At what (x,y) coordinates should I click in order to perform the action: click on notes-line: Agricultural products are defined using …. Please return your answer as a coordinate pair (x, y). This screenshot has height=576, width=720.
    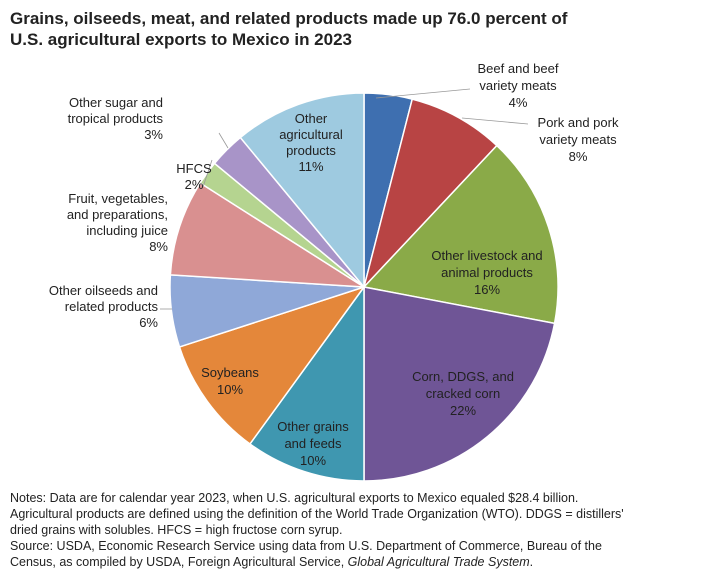
    Looking at the image, I should click on (317, 514).